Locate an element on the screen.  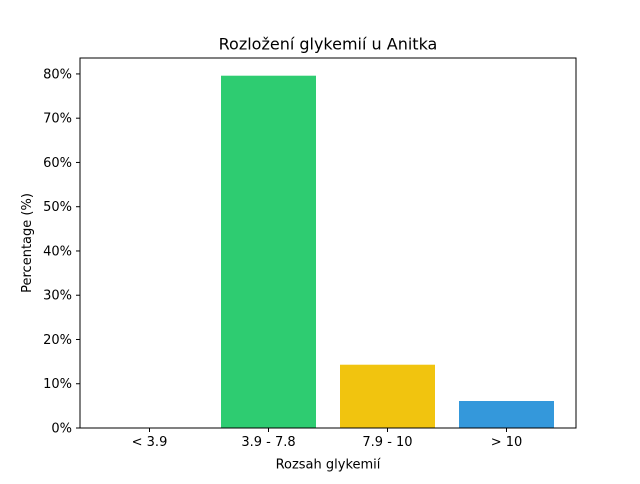
x-tick-label: > 10 is located at coordinates (507, 442).